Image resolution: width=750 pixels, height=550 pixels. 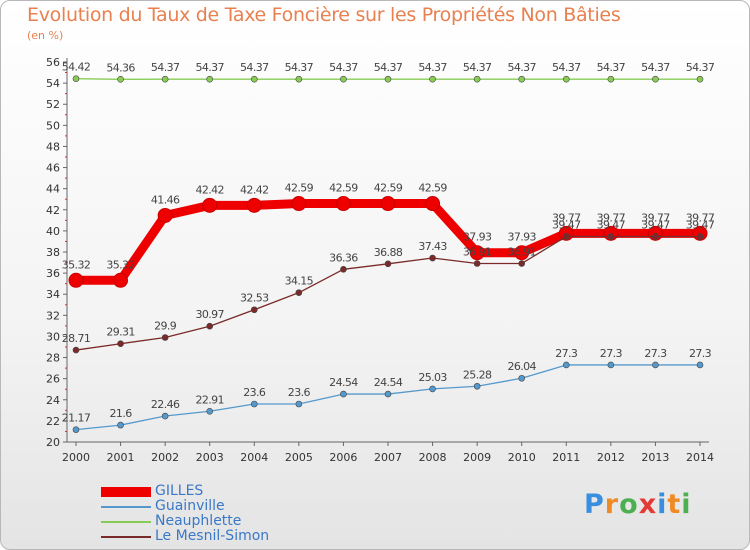 I want to click on x-tick-label: 2000, so click(x=76, y=457).